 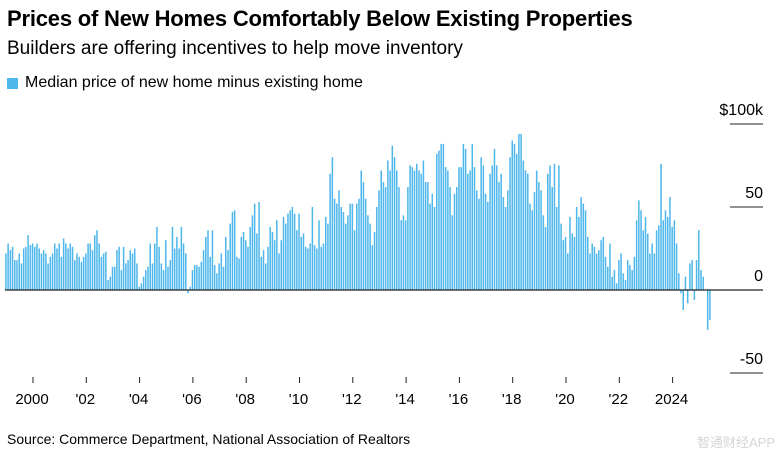 I want to click on x-tick-label: 2024, so click(x=671, y=399).